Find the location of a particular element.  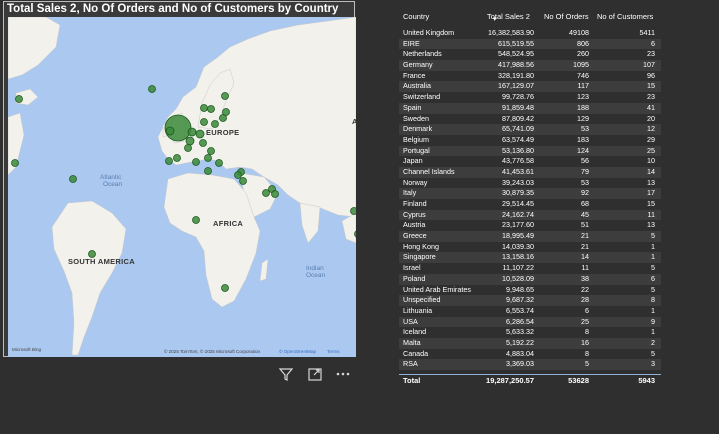

table-row: USA 6,286.54 25 9 is located at coordinates (530, 322).